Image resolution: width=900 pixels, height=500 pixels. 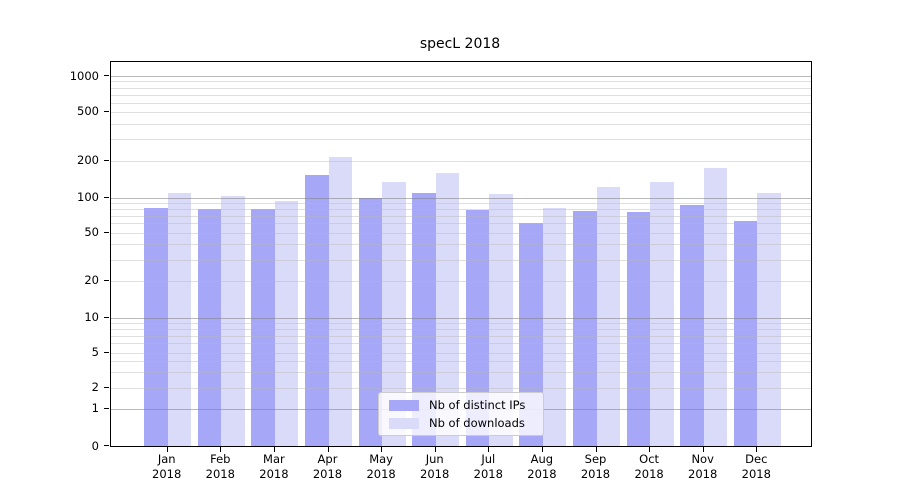 I want to click on bar-downloads-may, so click(x=394, y=314).